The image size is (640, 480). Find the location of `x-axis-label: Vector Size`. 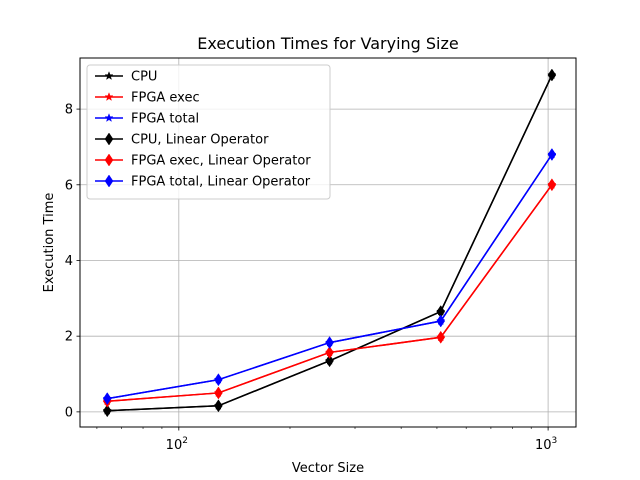

x-axis-label: Vector Size is located at coordinates (328, 468).